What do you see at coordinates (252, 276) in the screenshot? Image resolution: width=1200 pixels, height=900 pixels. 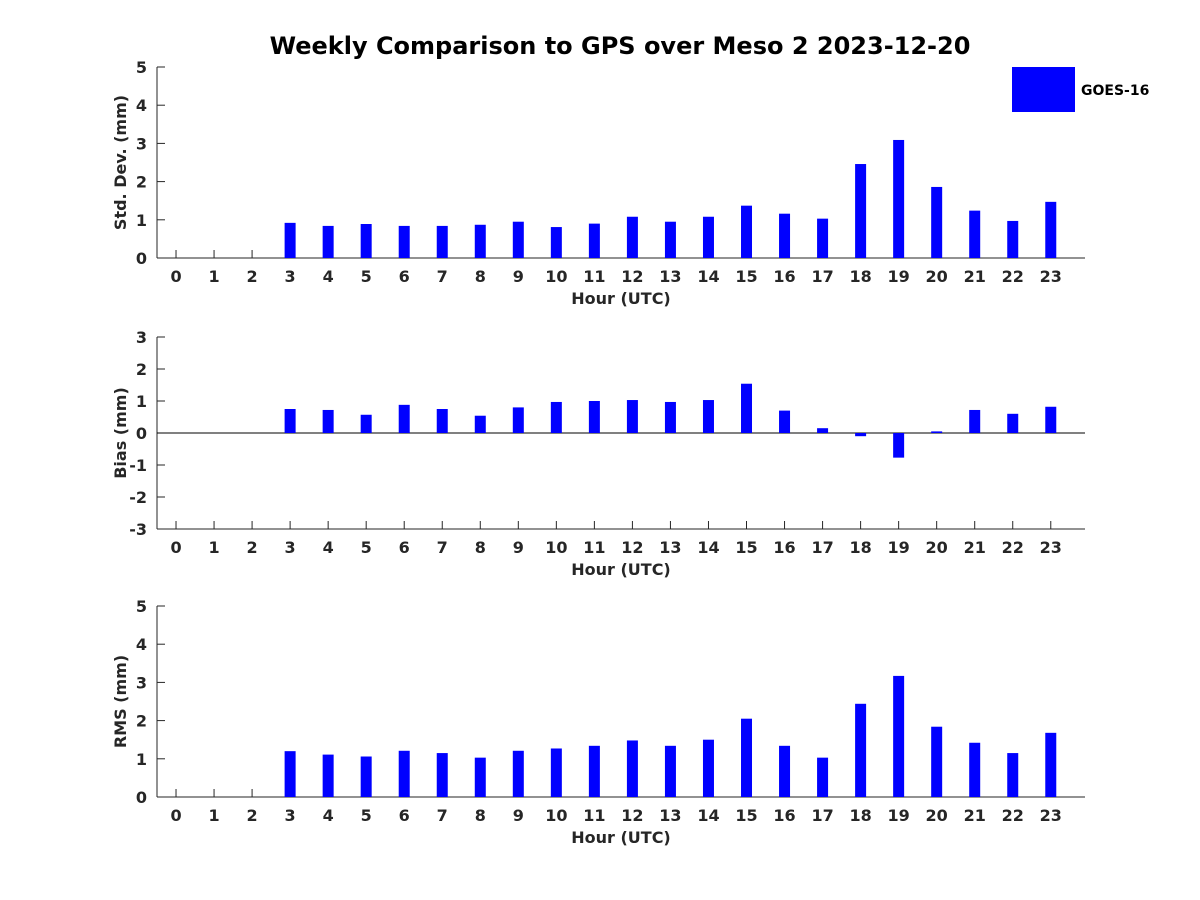 I see `stddev-x-tick-label: 2` at bounding box center [252, 276].